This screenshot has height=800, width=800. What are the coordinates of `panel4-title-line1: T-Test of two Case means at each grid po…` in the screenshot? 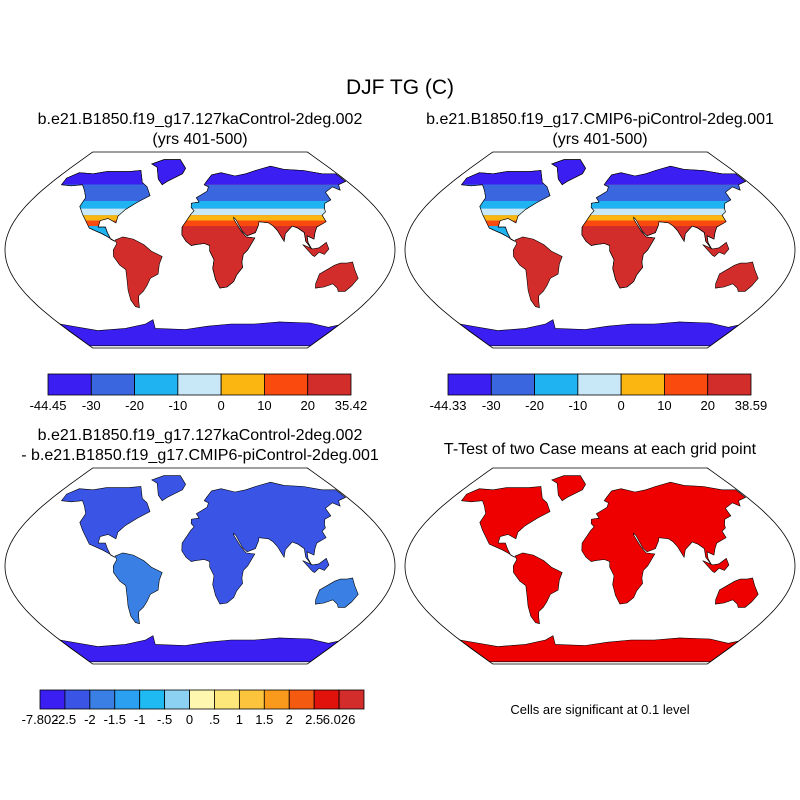 It's located at (600, 449).